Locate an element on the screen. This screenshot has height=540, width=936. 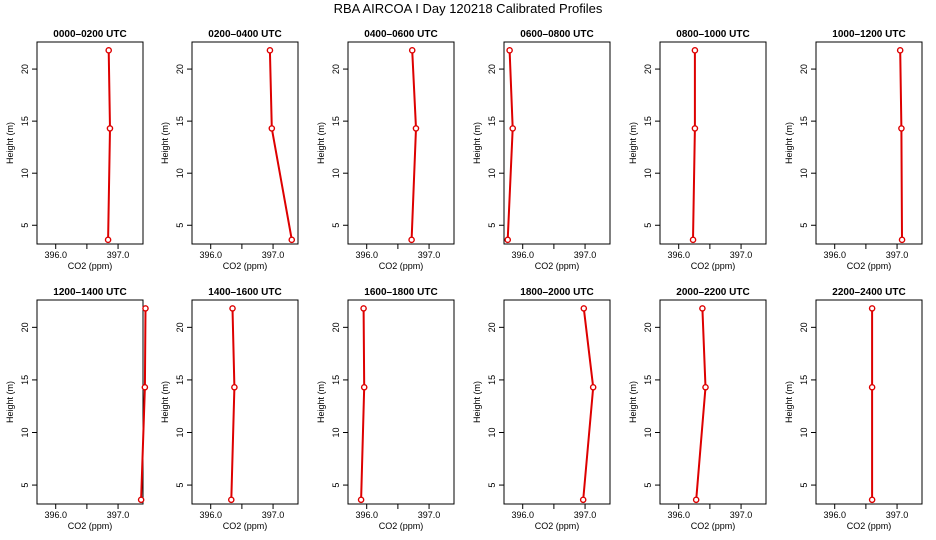
panel-title: 1000–1200 UTC is located at coordinates (868, 34).